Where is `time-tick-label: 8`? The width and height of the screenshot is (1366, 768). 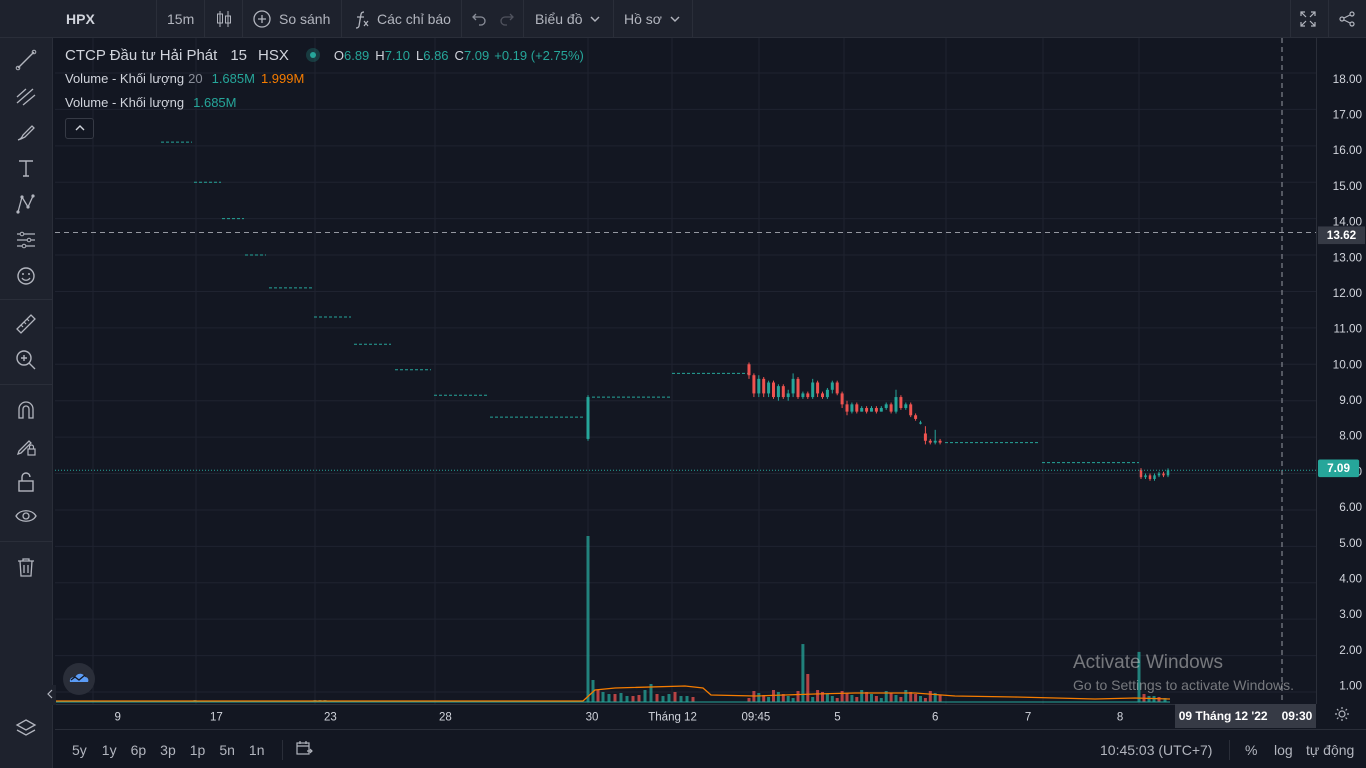
time-tick-label: 8 is located at coordinates (1120, 717).